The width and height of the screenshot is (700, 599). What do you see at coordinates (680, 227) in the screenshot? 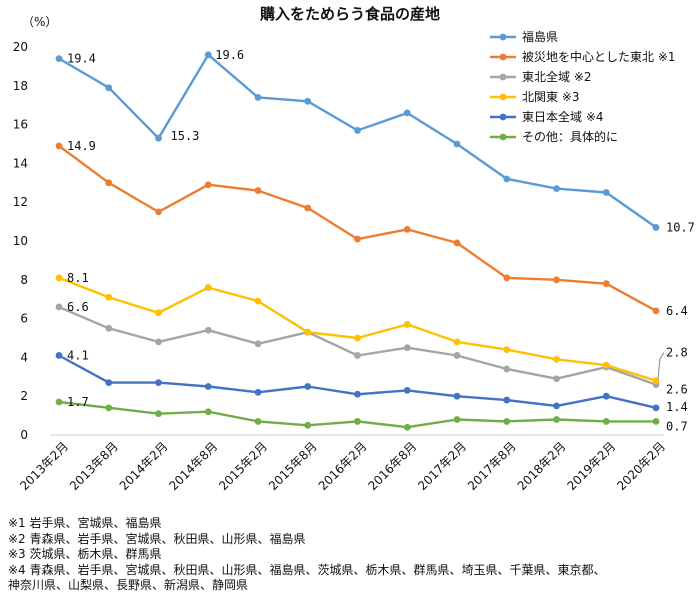
I see `data-label-s0-3: 10.7` at bounding box center [680, 227].